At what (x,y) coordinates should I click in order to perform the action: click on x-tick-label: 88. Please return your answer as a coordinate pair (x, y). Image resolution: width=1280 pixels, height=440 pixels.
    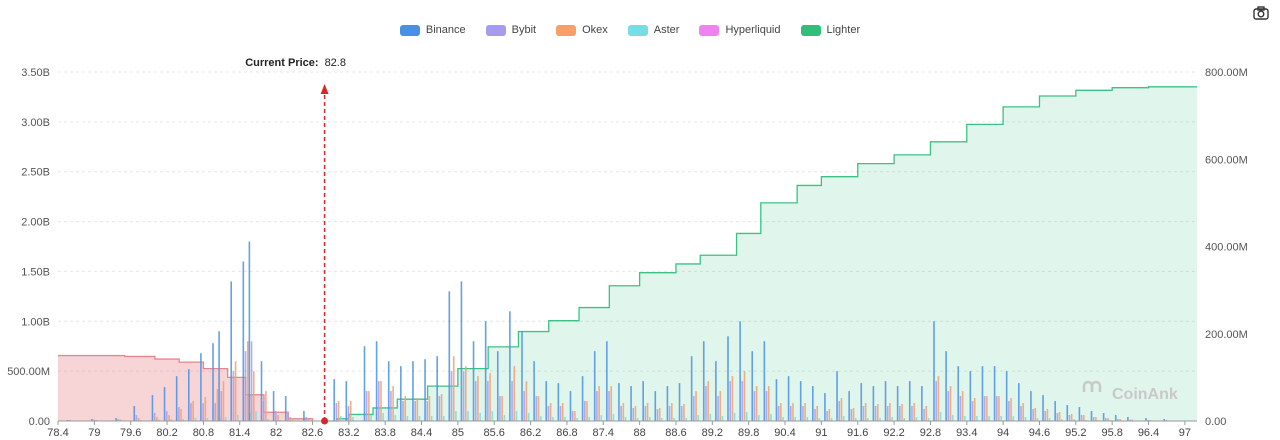
    Looking at the image, I should click on (639, 433).